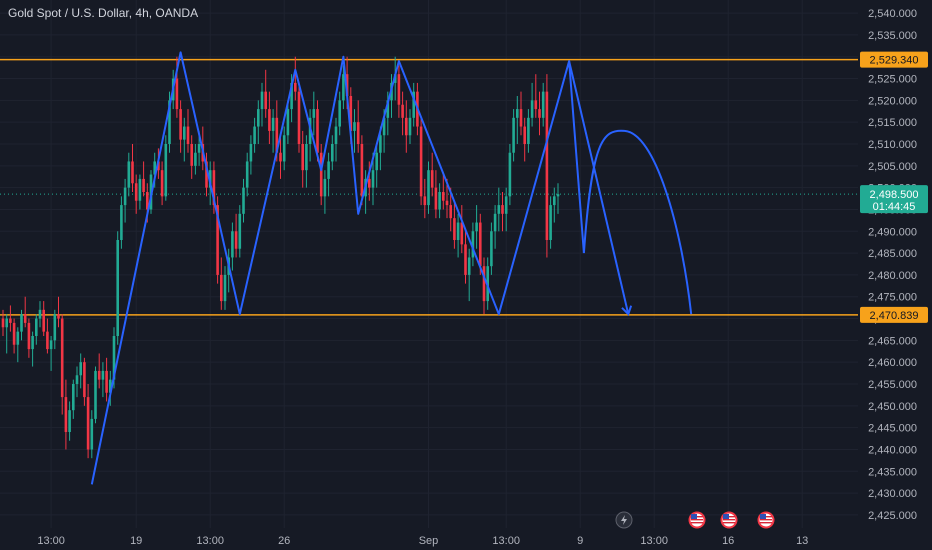 The width and height of the screenshot is (932, 550). Describe the element at coordinates (892, 407) in the screenshot. I see `price-tick-label: 2,450.000` at that location.